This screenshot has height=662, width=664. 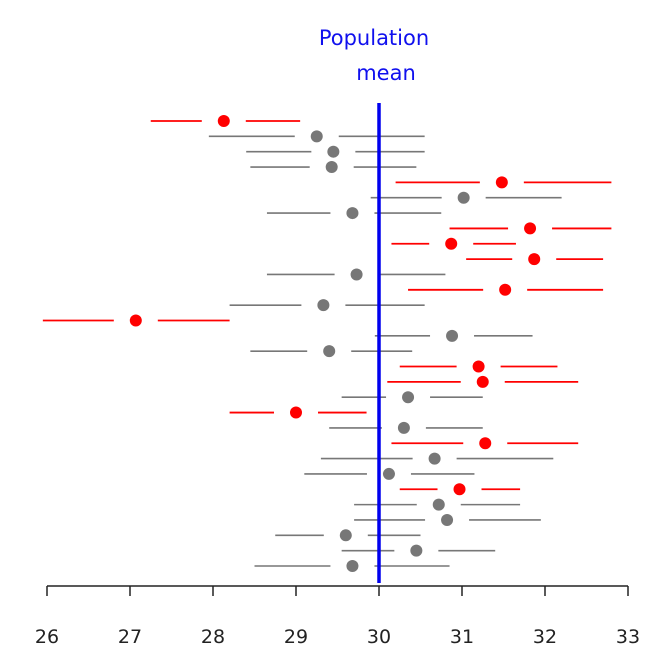 What do you see at coordinates (545, 637) in the screenshot?
I see `x-tick-label: 32` at bounding box center [545, 637].